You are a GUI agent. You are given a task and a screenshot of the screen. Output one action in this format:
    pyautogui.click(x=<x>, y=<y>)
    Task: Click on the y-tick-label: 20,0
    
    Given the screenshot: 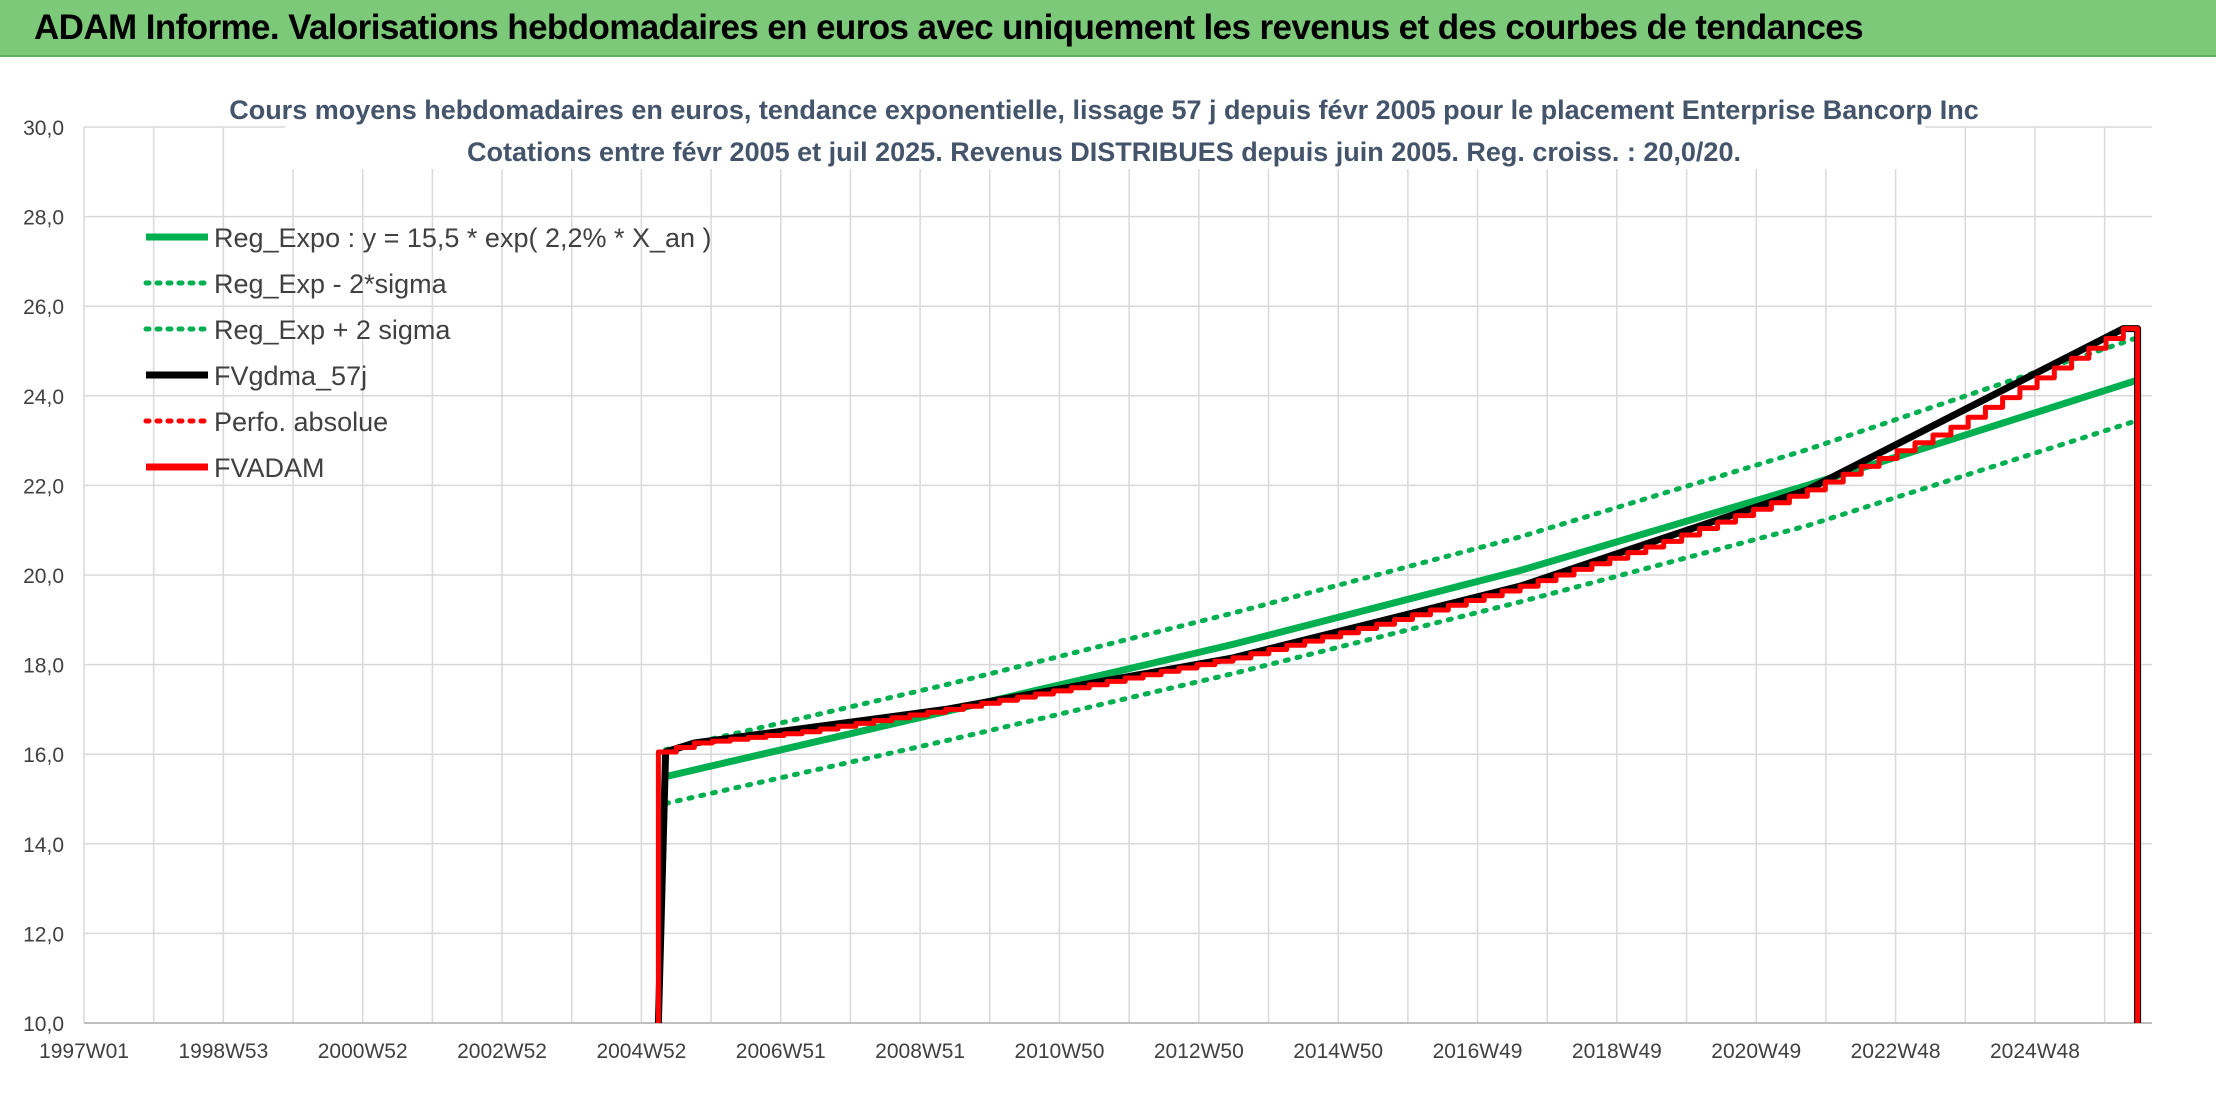 What is the action you would take?
    pyautogui.click(x=43, y=576)
    